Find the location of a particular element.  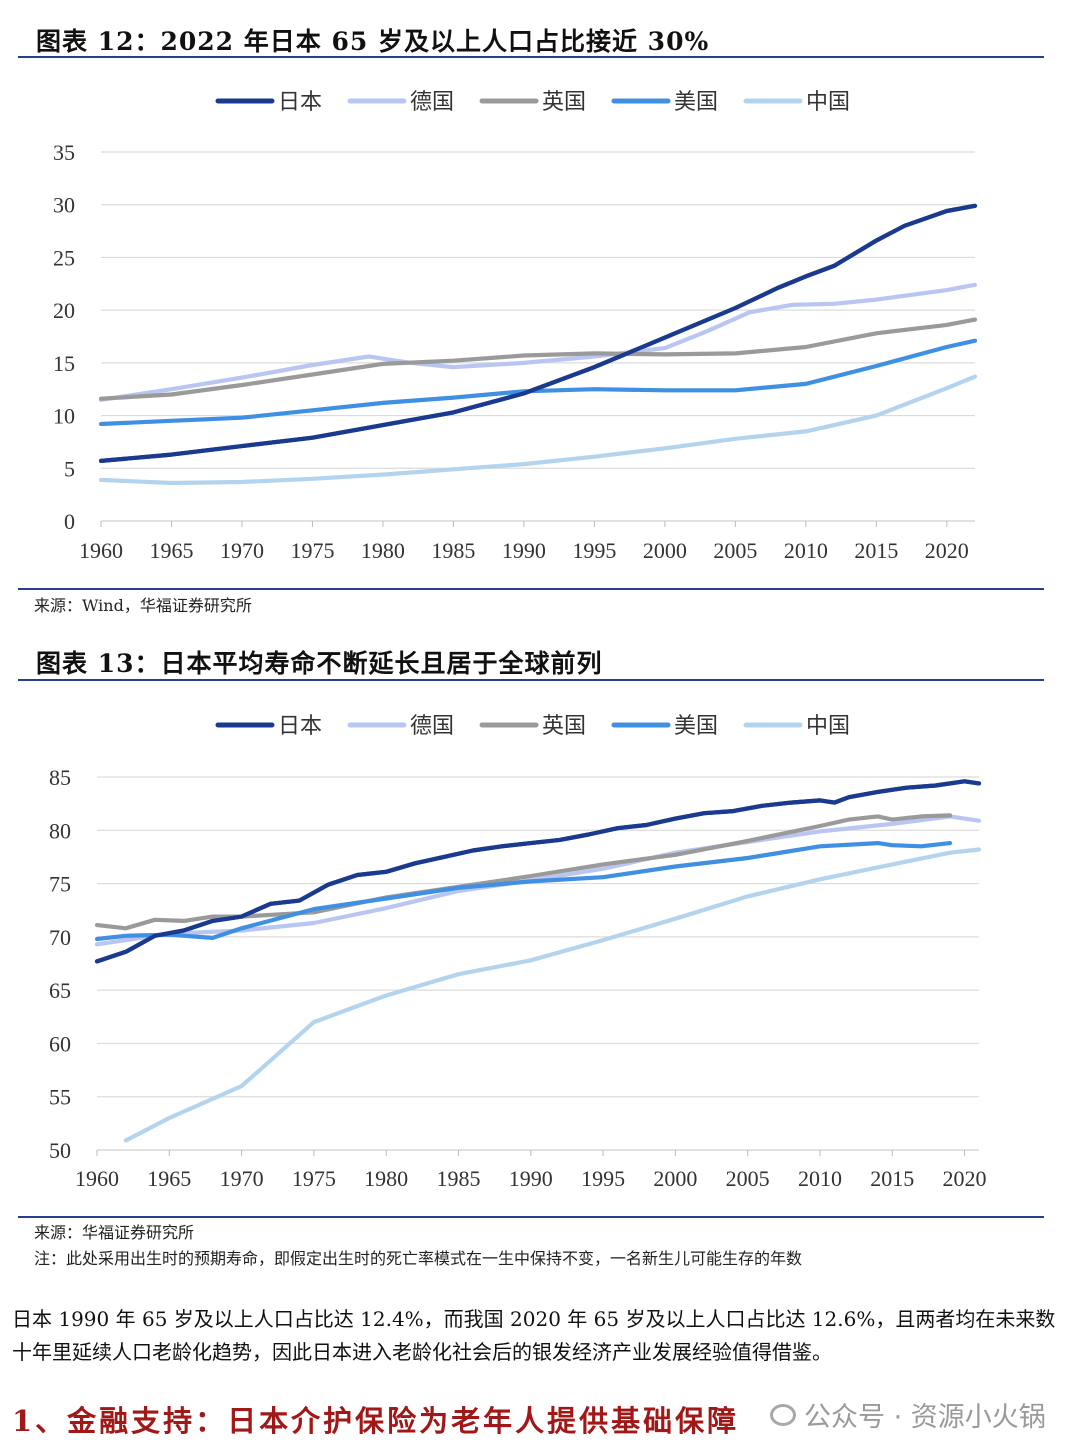

y-tick-label: 60 is located at coordinates (60, 1043).